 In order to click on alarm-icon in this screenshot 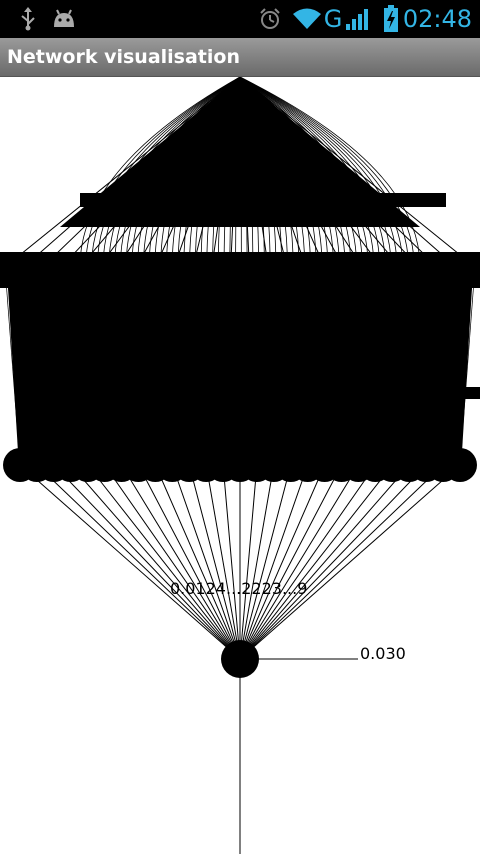, I will do `click(270, 19)`.